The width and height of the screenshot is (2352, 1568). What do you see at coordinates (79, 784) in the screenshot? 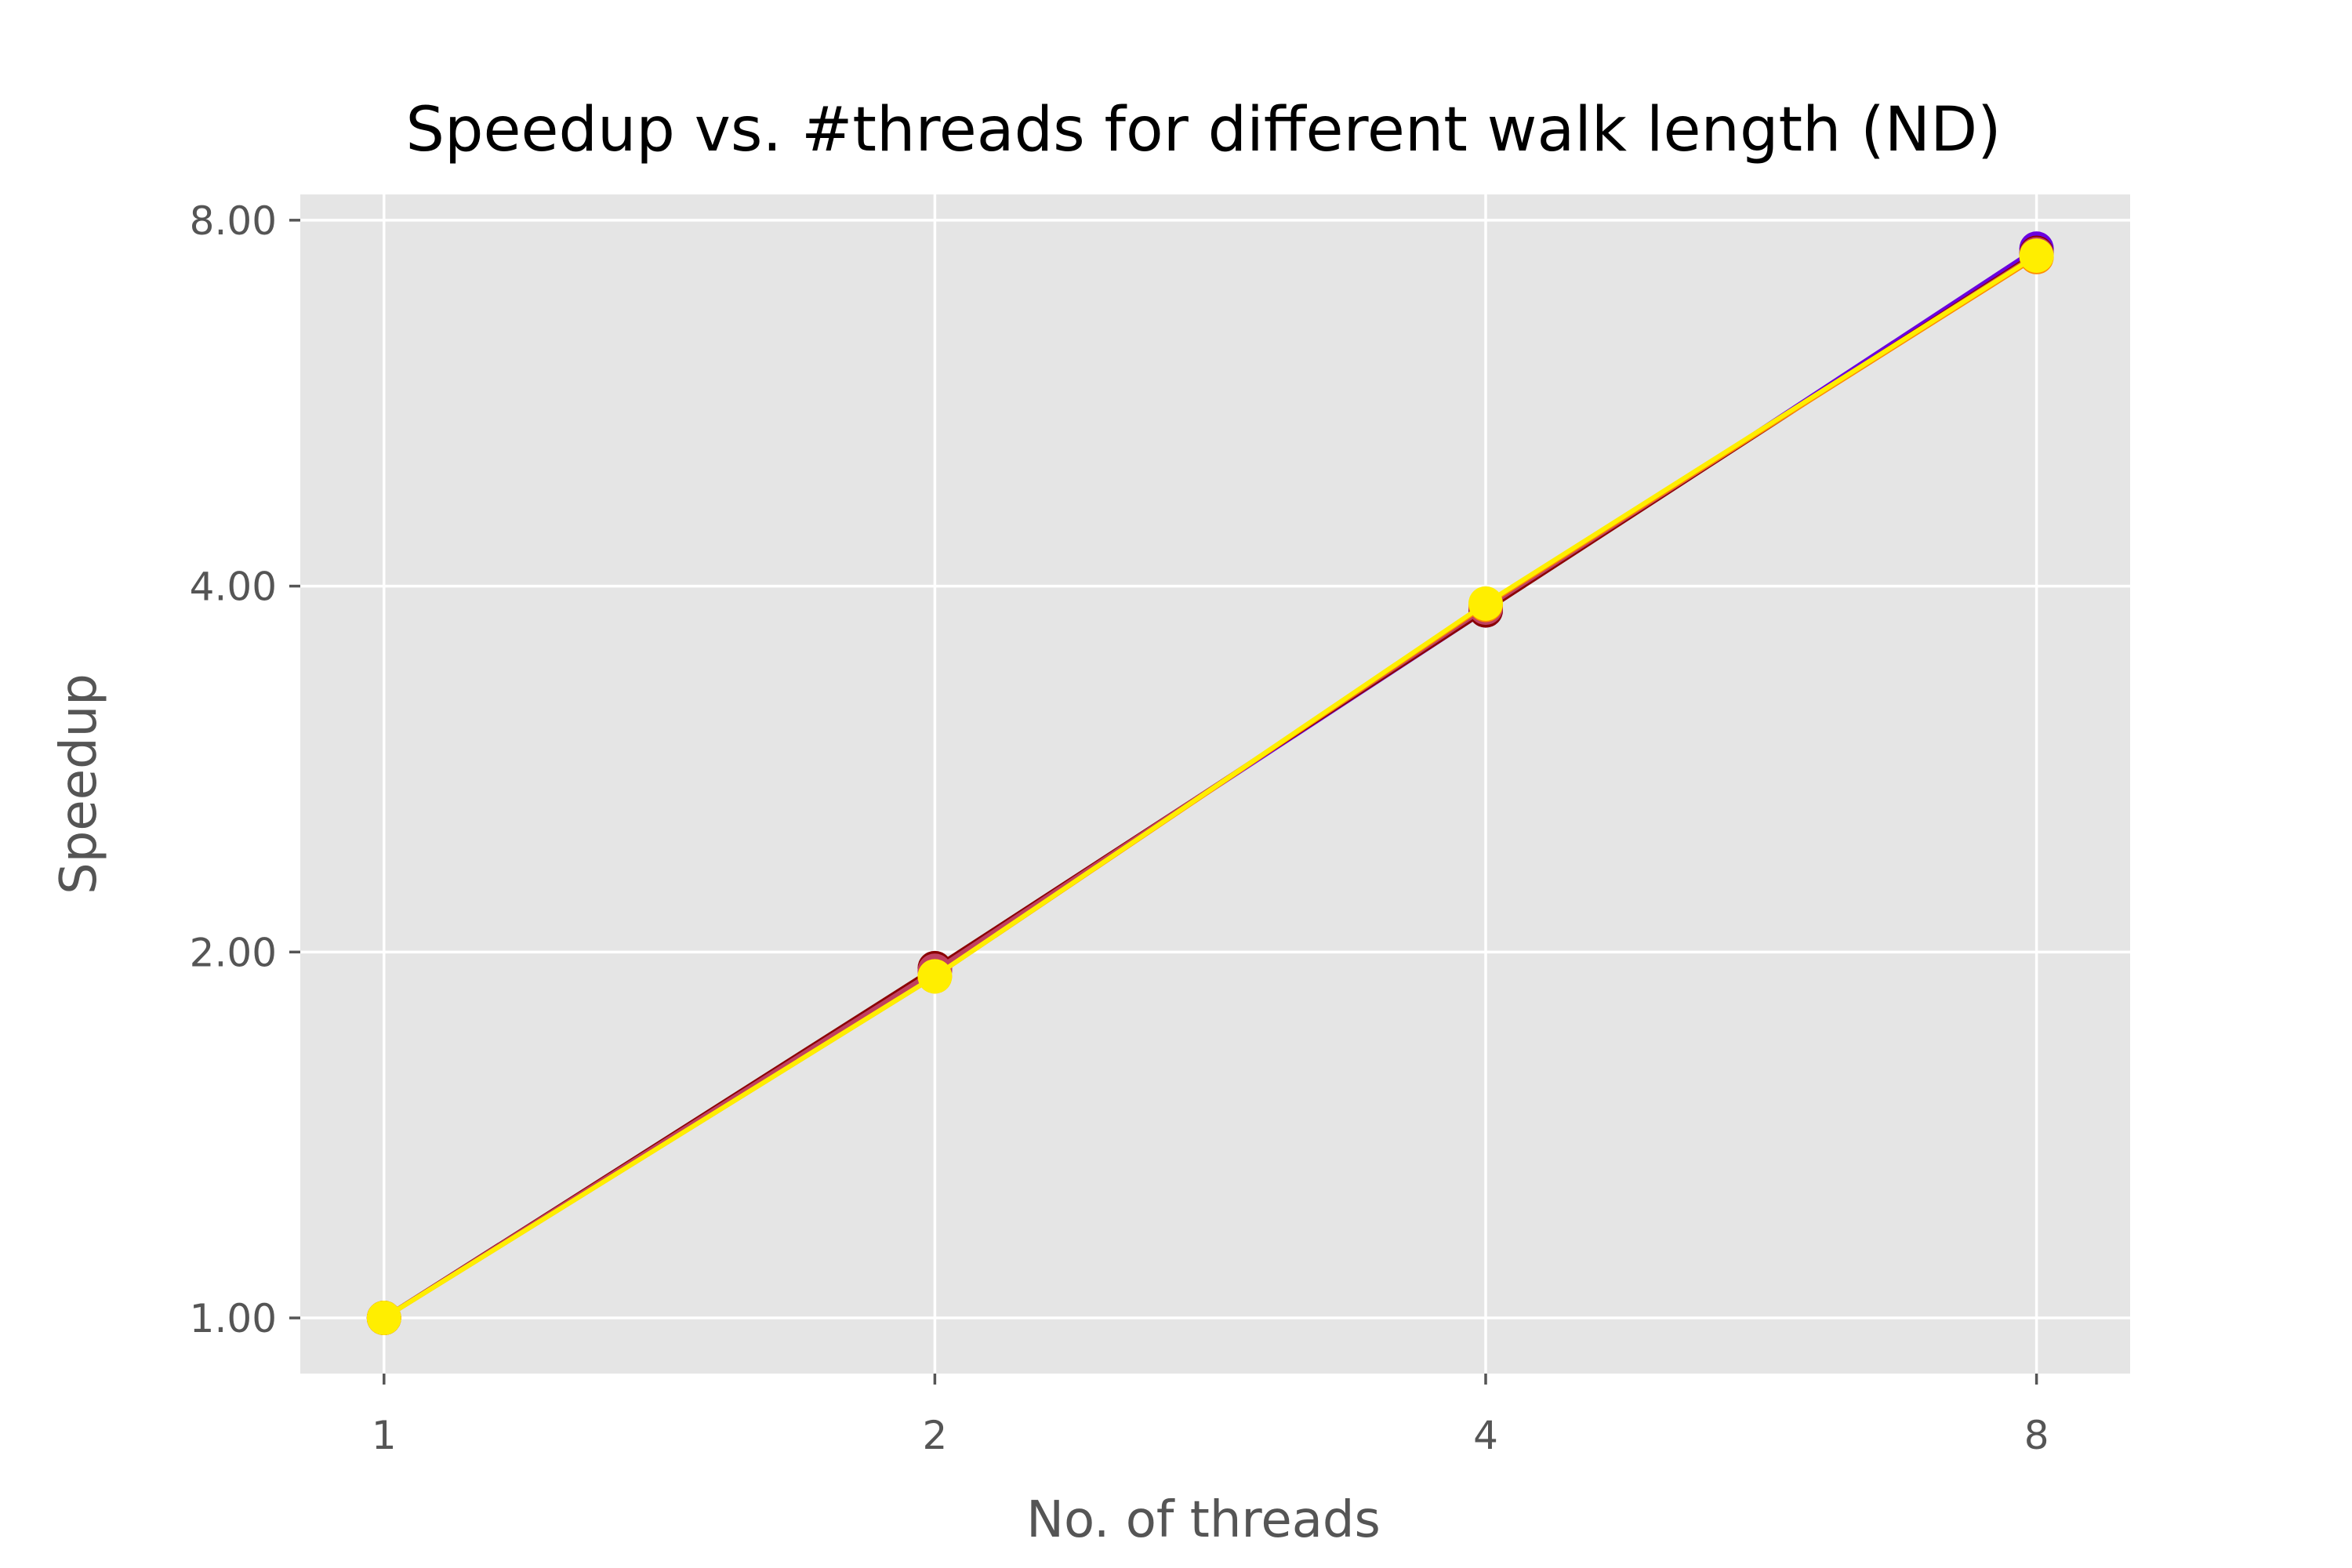
I see `y-axis-label: Speedup` at bounding box center [79, 784].